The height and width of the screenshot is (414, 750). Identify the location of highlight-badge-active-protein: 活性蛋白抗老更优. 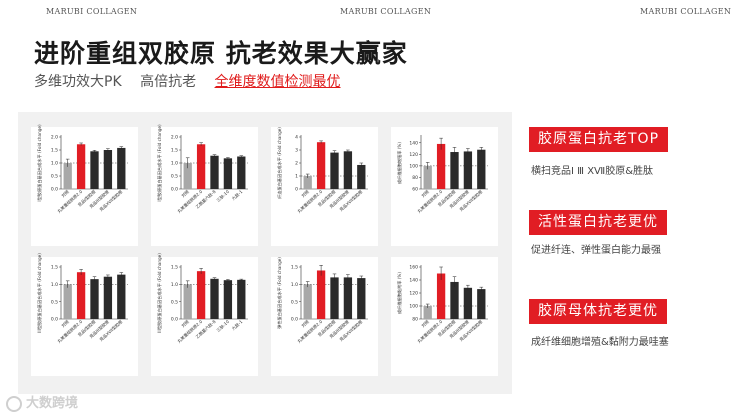
(598, 222).